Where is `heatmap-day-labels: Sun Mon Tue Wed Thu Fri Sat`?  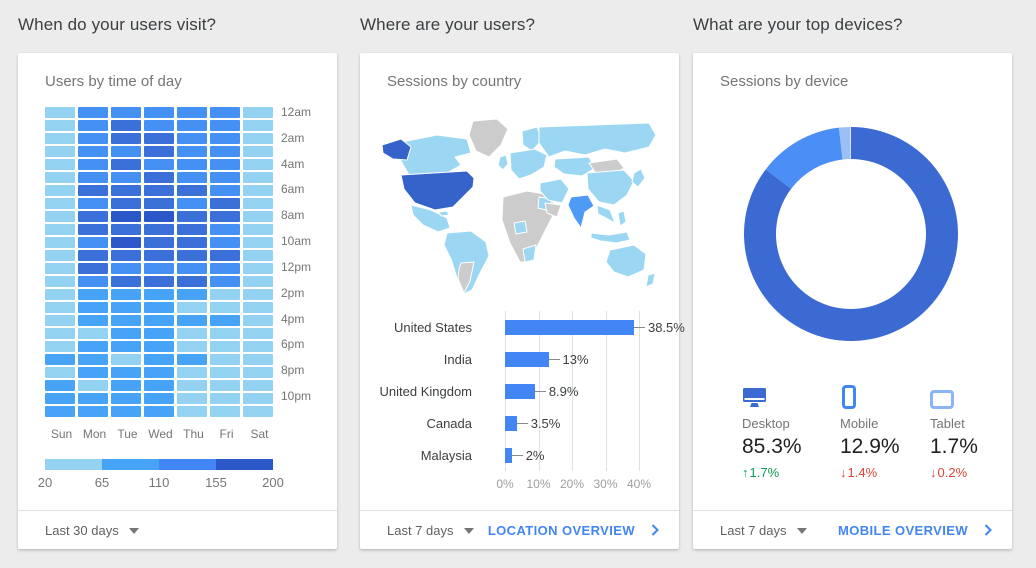 heatmap-day-labels: Sun Mon Tue Wed Thu Fri Sat is located at coordinates (160, 434).